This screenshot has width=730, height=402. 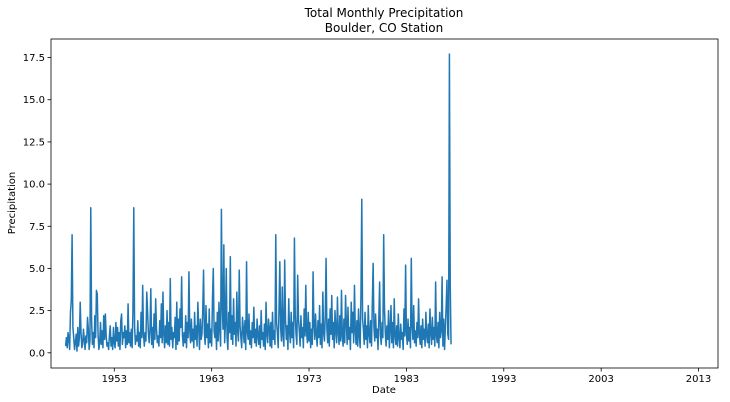 What do you see at coordinates (406, 379) in the screenshot?
I see `x-tick-label: 1983` at bounding box center [406, 379].